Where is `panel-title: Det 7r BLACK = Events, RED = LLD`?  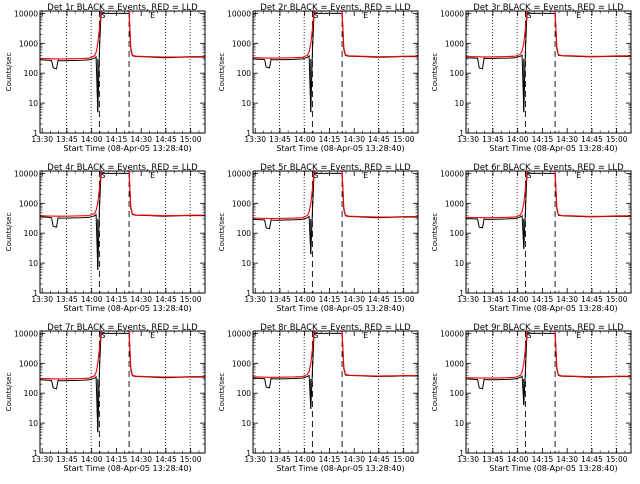 panel-title: Det 7r BLACK = Events, RED = LLD is located at coordinates (122, 328).